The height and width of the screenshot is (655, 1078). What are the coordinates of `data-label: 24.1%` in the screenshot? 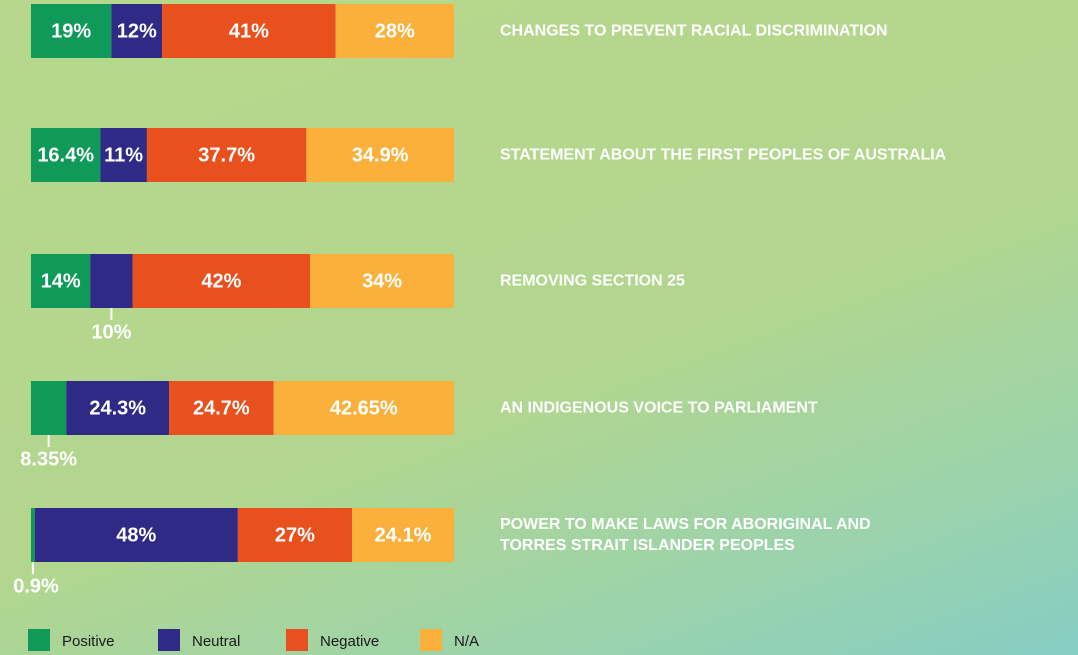 It's located at (403, 535).